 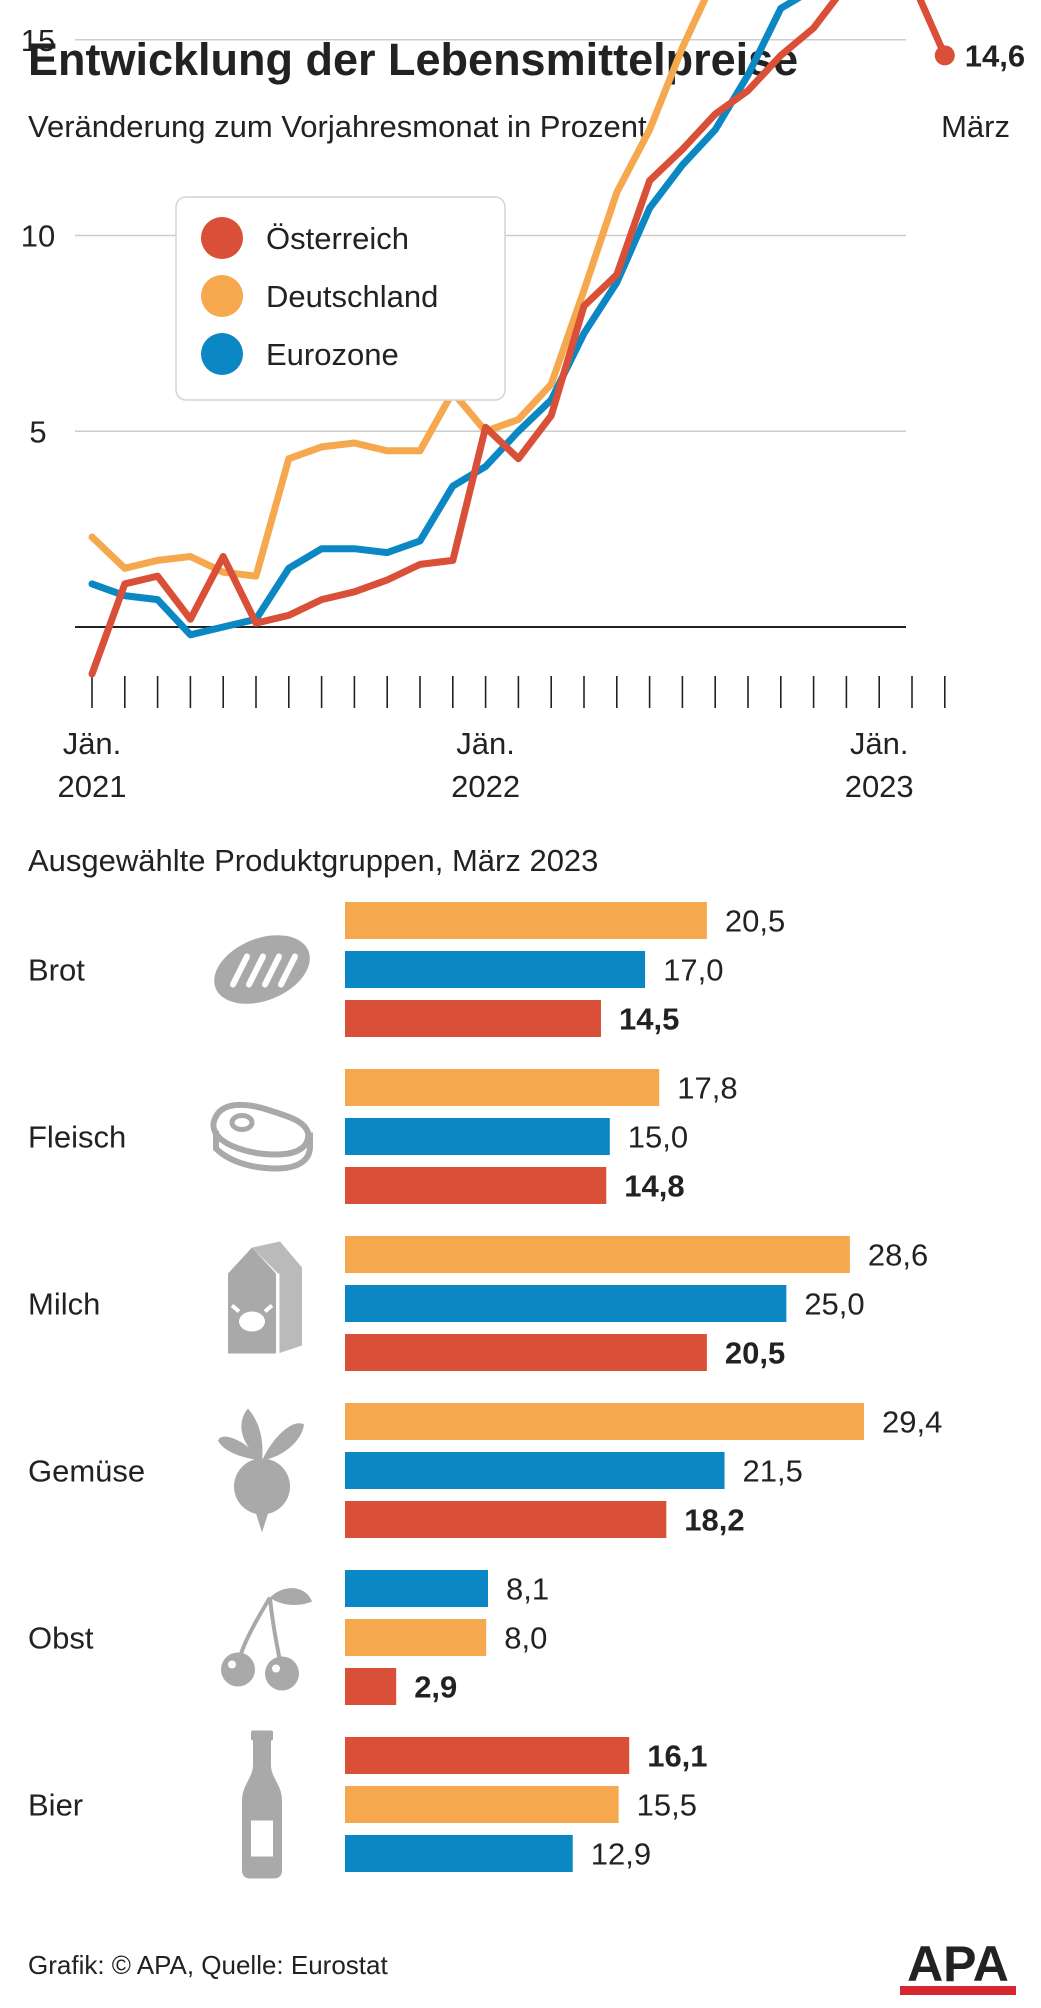 What do you see at coordinates (260, 1629) in the screenshot?
I see `cherry-stems` at bounding box center [260, 1629].